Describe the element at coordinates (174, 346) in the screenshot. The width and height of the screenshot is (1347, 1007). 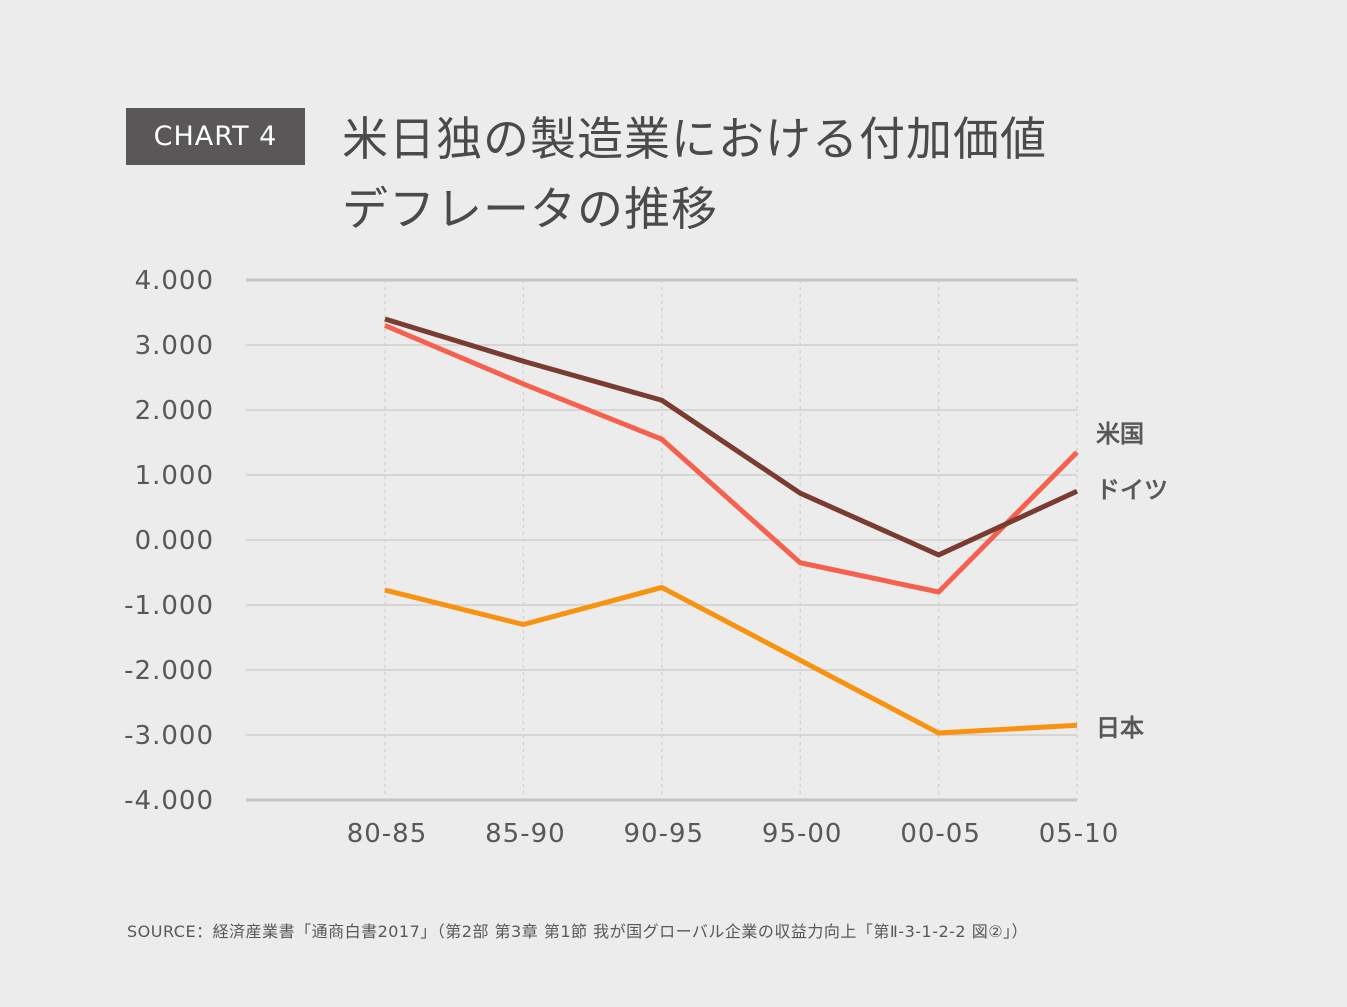
I see `y-tick-label: 3.000` at that location.